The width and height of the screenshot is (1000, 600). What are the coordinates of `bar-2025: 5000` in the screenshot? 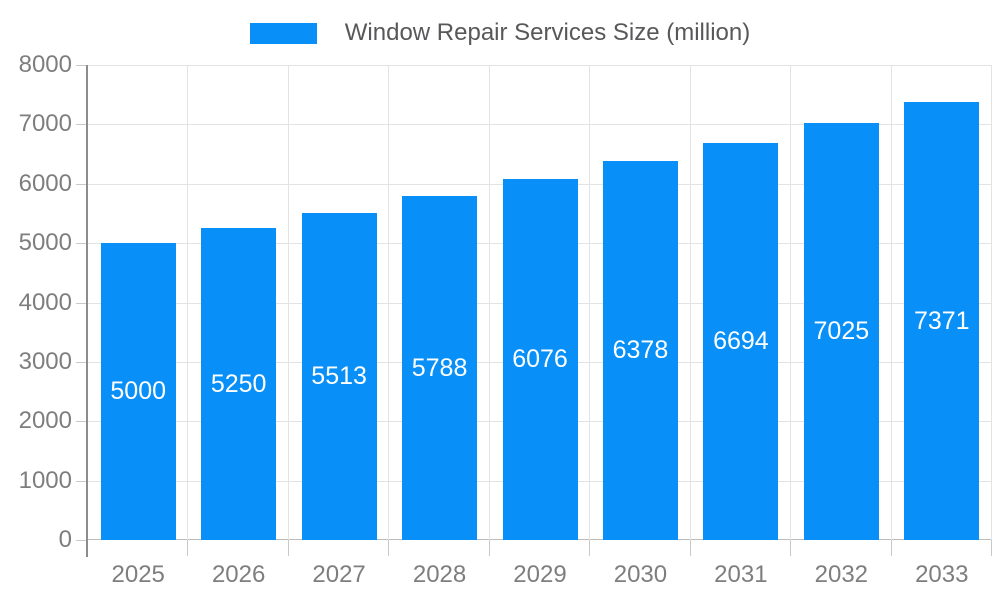 It's located at (138, 391).